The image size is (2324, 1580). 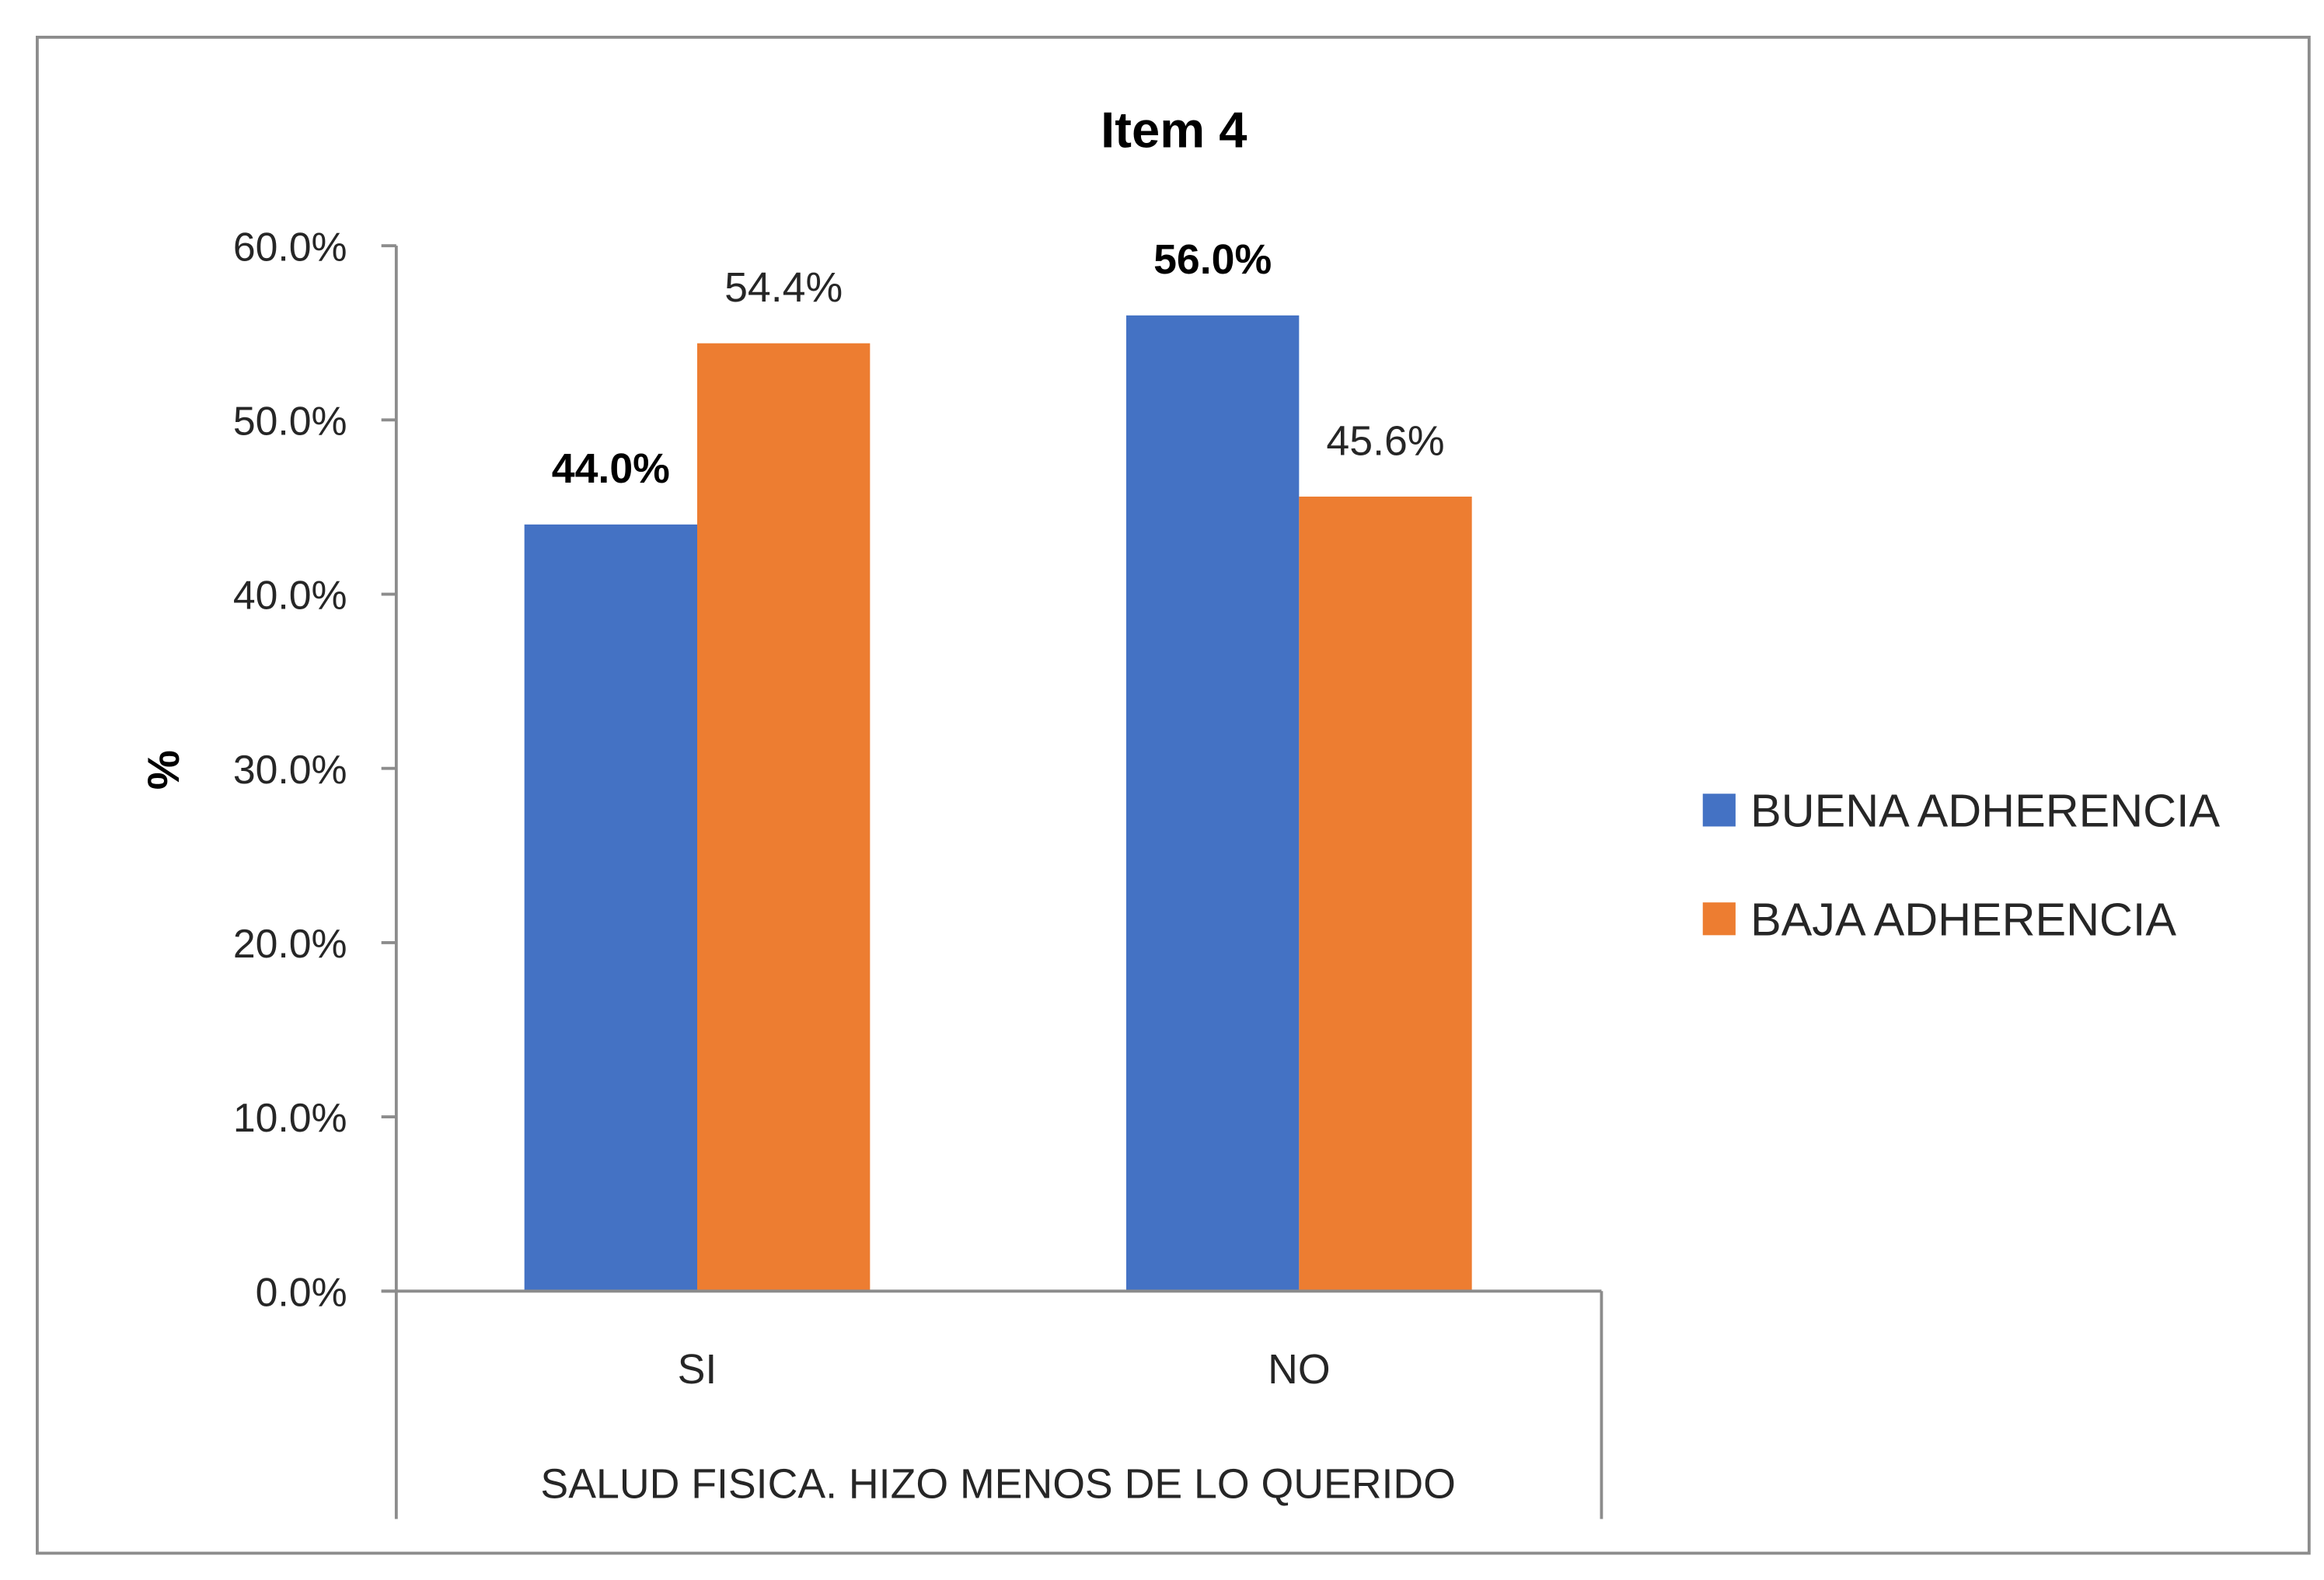 What do you see at coordinates (164, 770) in the screenshot?
I see `y-axis-title: %` at bounding box center [164, 770].